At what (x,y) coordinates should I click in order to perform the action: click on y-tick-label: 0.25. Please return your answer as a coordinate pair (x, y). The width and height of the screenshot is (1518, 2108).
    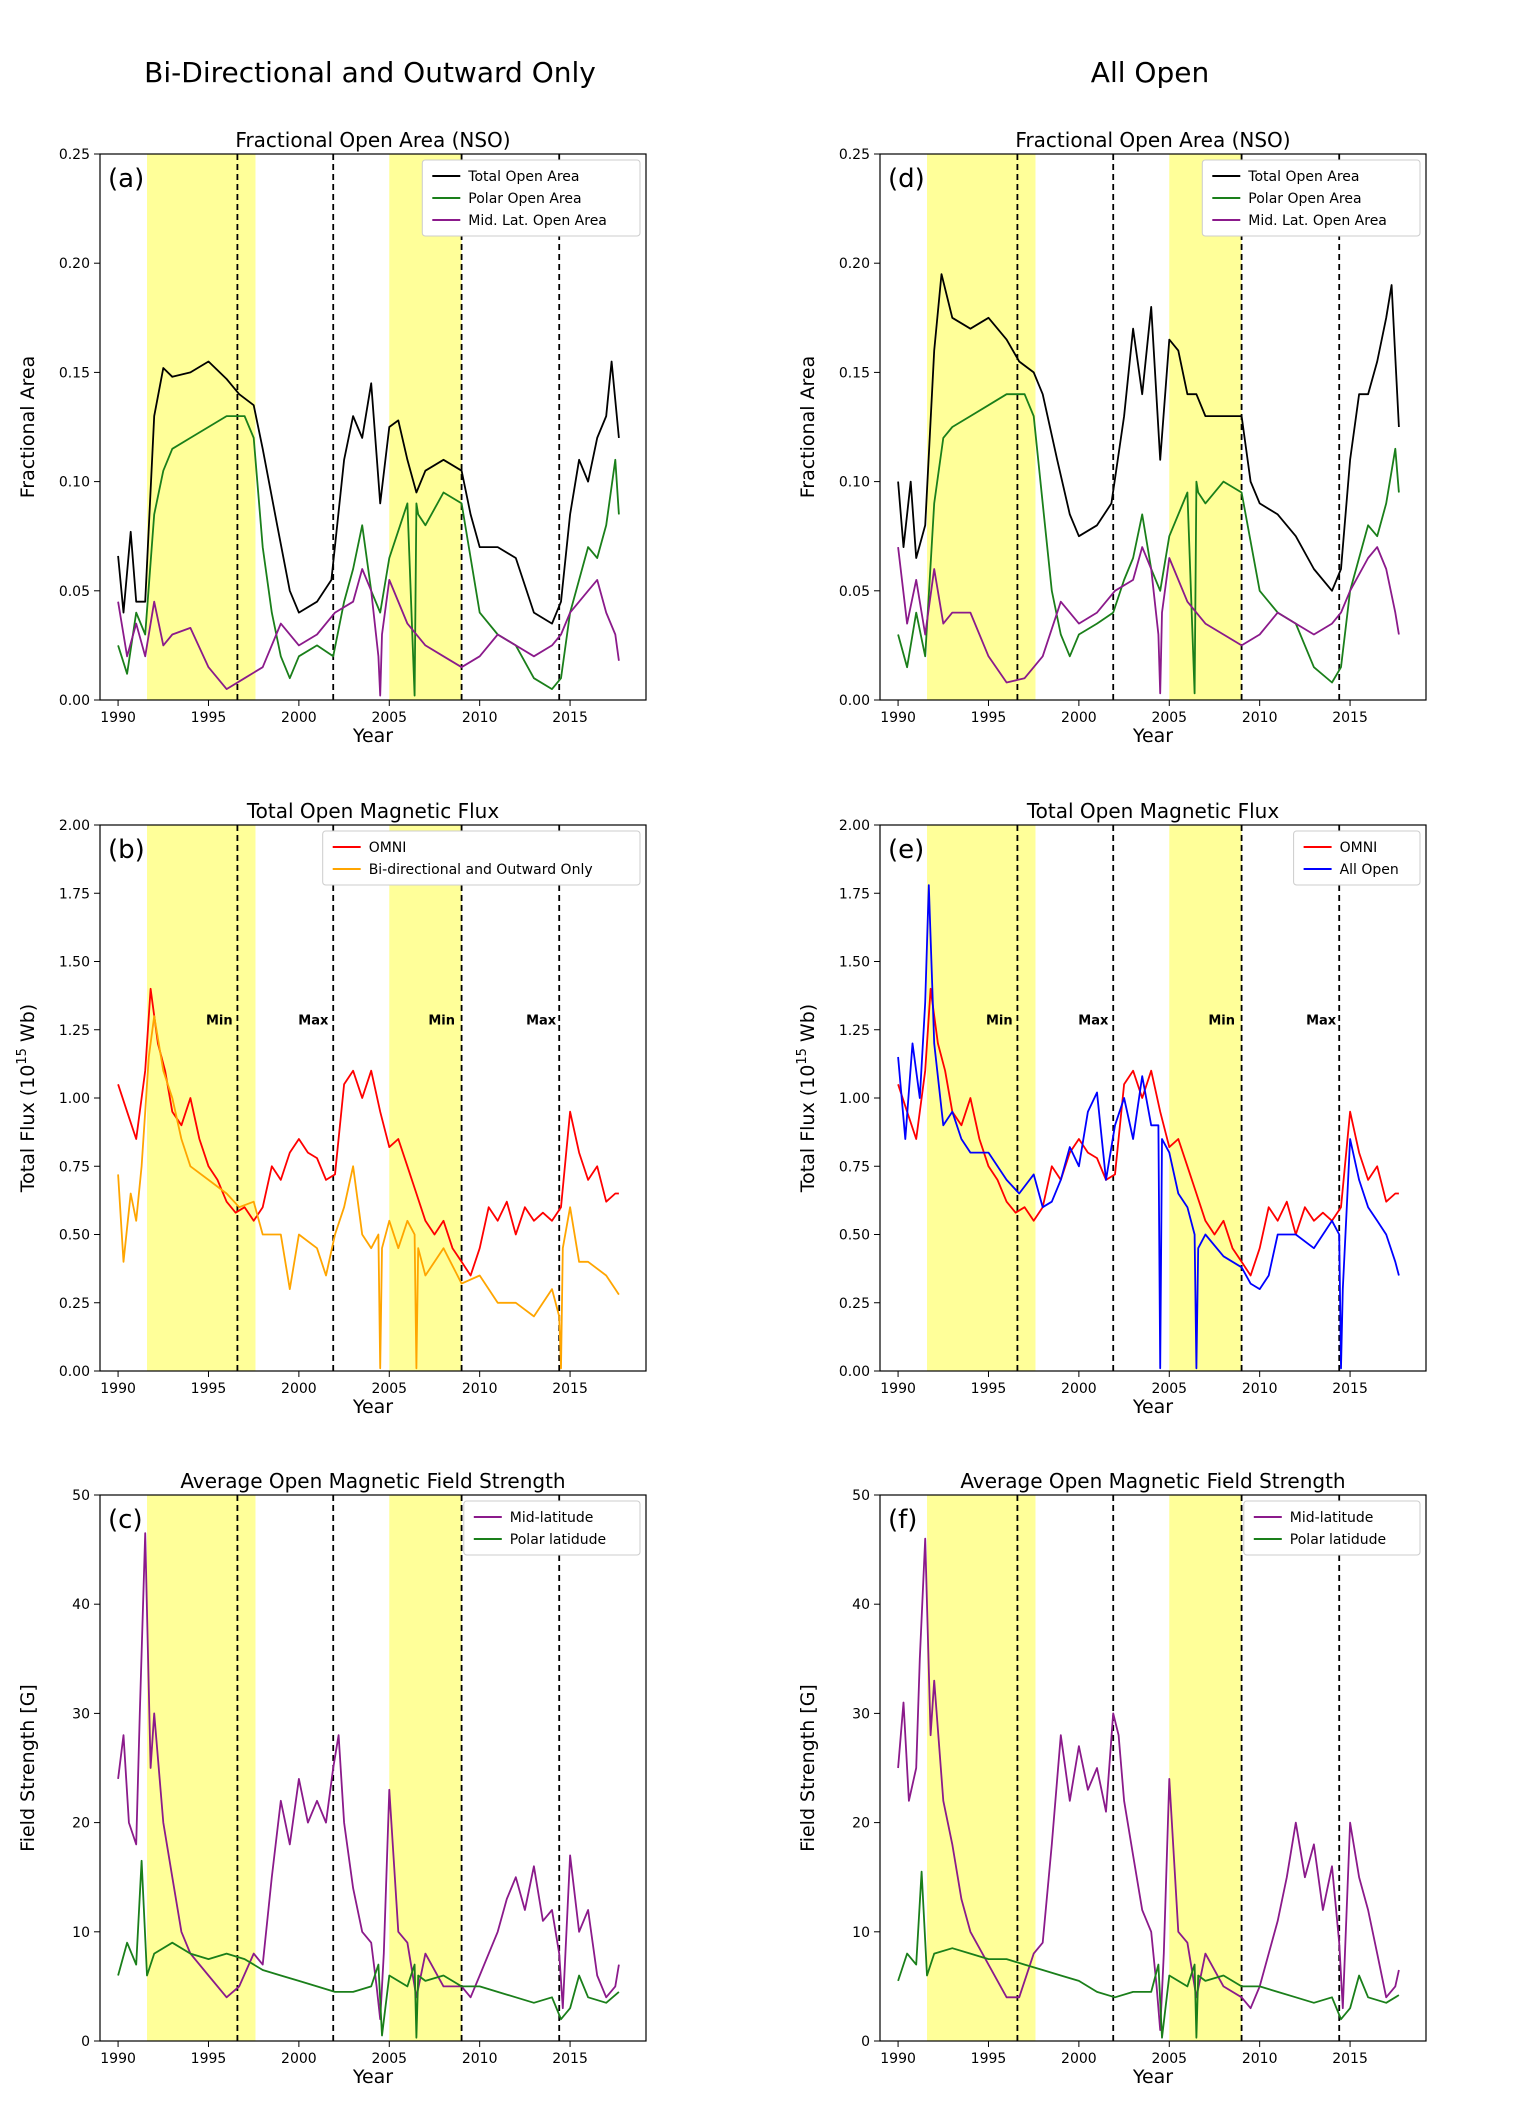
    Looking at the image, I should click on (854, 1304).